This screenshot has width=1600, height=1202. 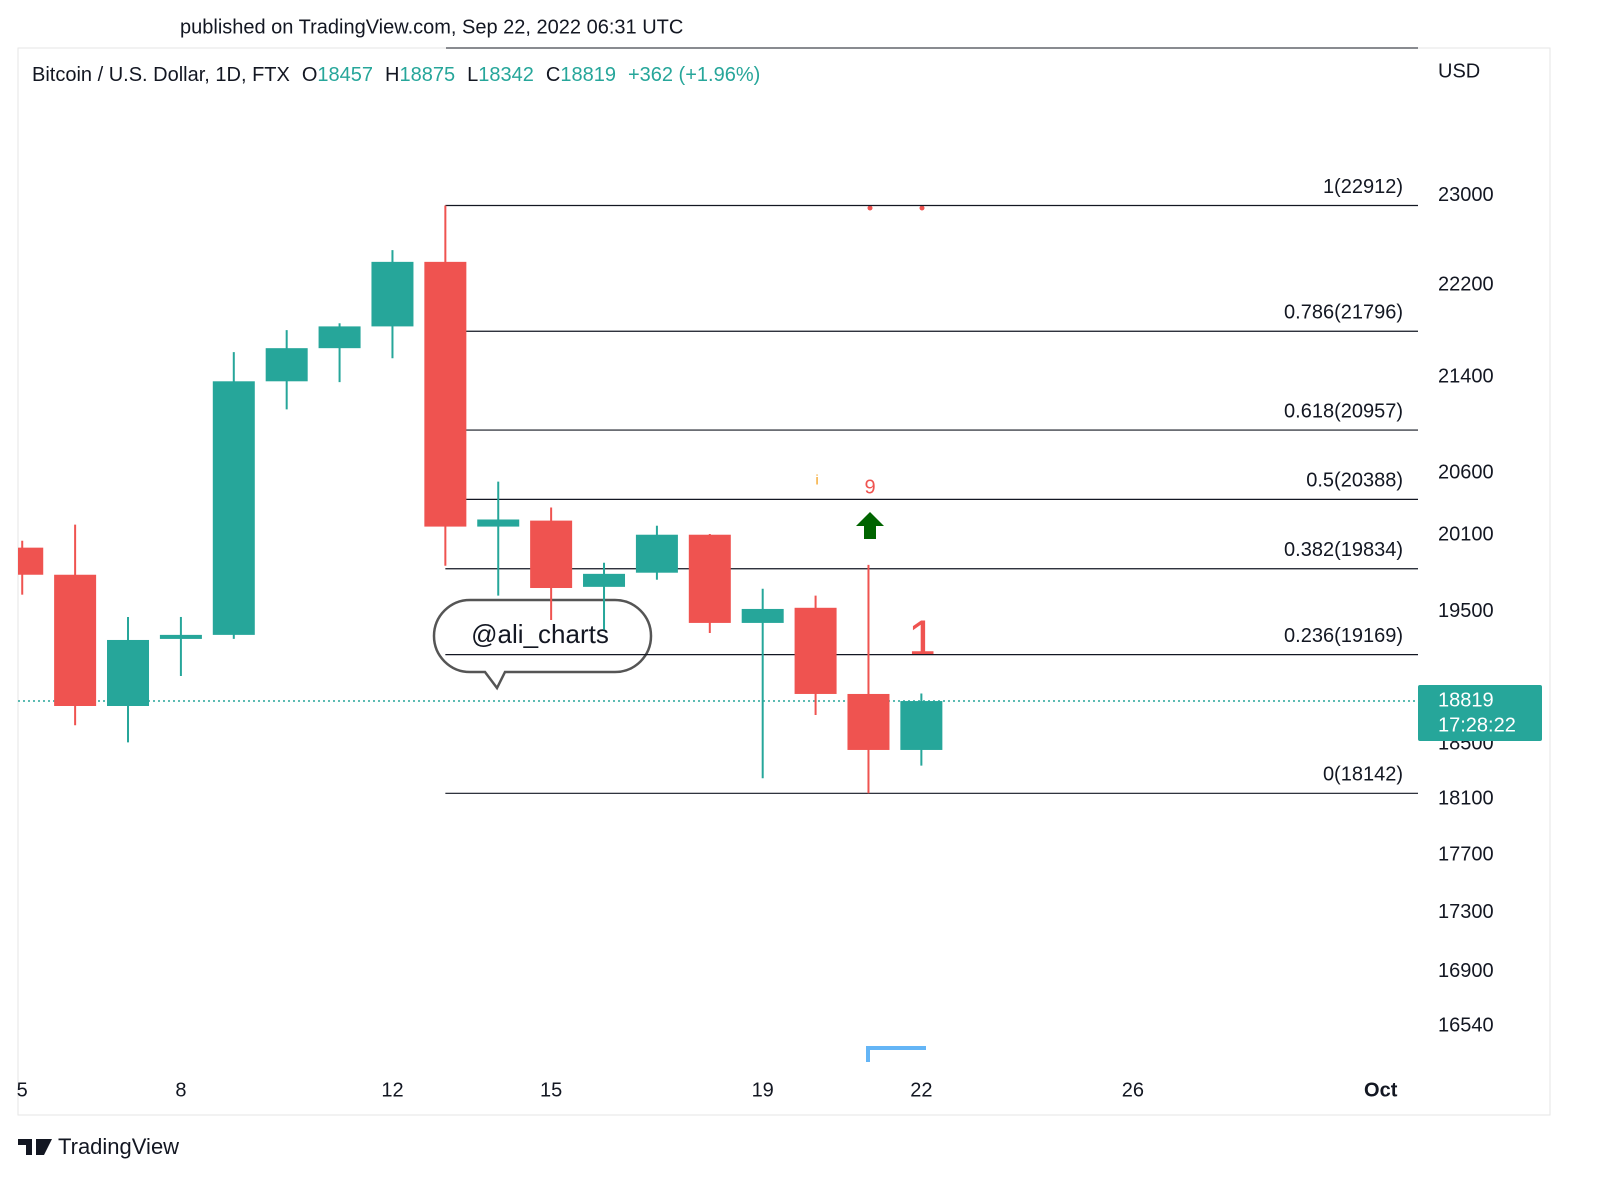 I want to click on ohlc-value: 18875, so click(x=428, y=75).